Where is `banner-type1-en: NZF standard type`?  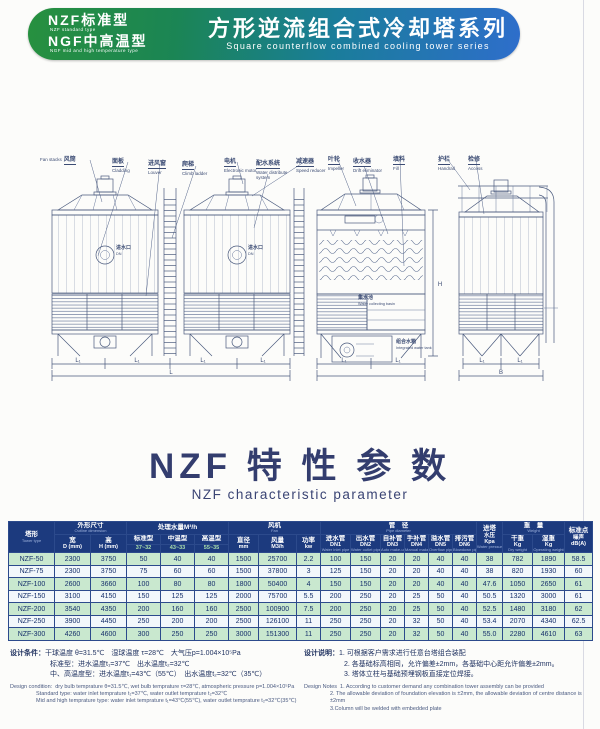 banner-type1-en: NZF standard type is located at coordinates (73, 29).